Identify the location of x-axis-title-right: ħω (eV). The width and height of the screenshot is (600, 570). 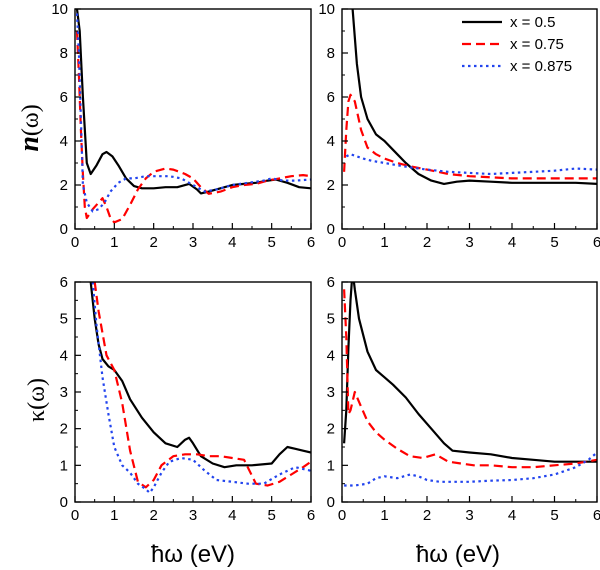
(458, 554).